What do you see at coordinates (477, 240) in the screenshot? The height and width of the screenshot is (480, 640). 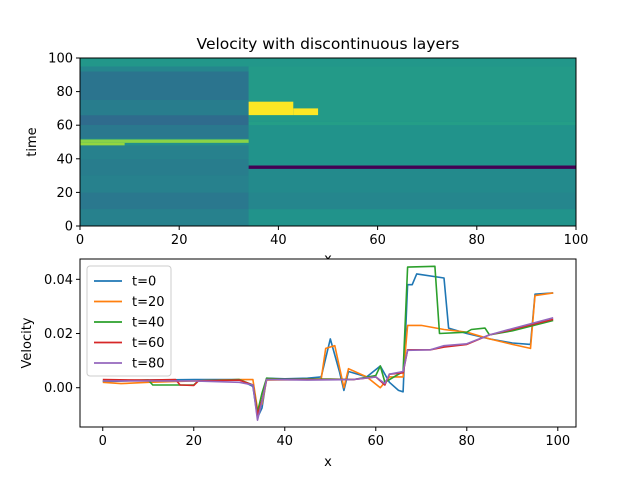 I see `heatmap-x-tick-label: 80` at bounding box center [477, 240].